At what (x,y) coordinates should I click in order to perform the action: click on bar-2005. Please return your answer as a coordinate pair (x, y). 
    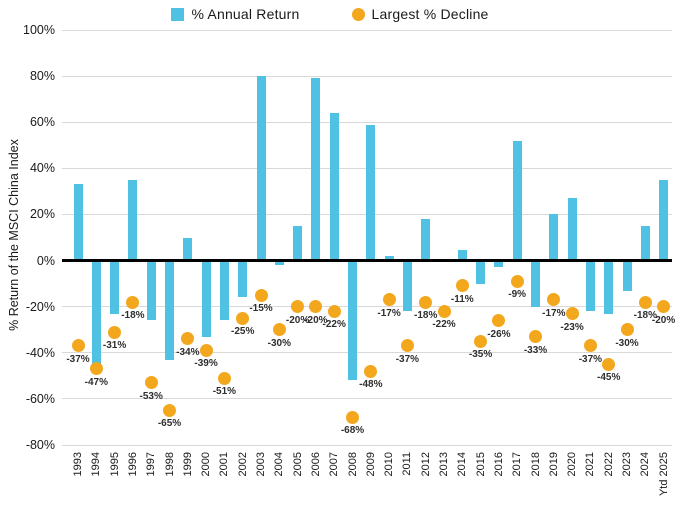
    Looking at the image, I should click on (298, 243).